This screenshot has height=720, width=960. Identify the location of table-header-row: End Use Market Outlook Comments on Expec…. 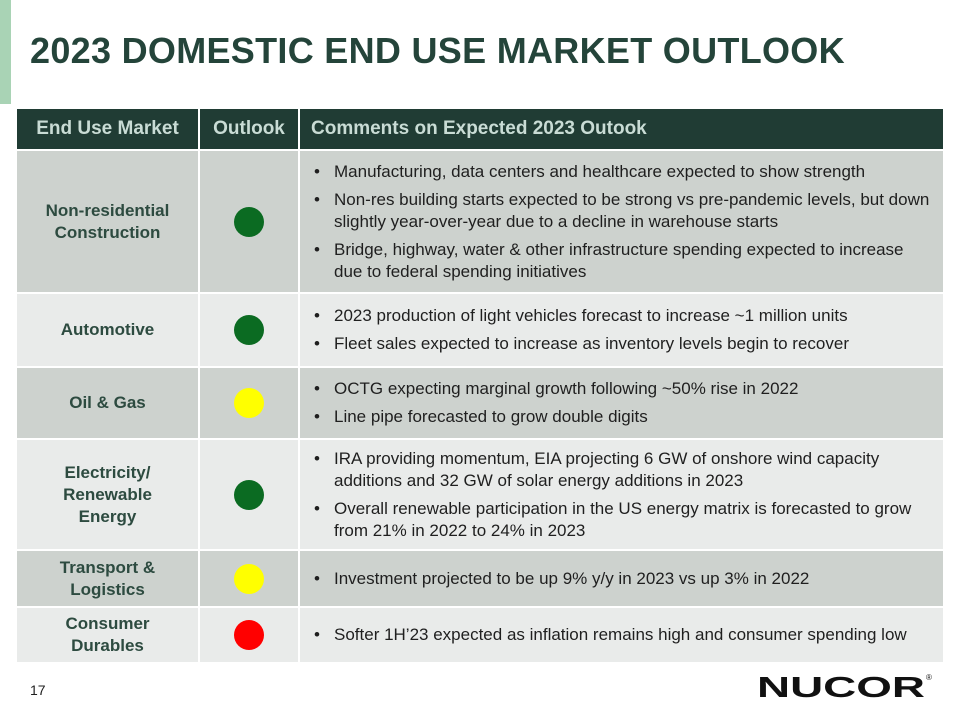
(480, 130).